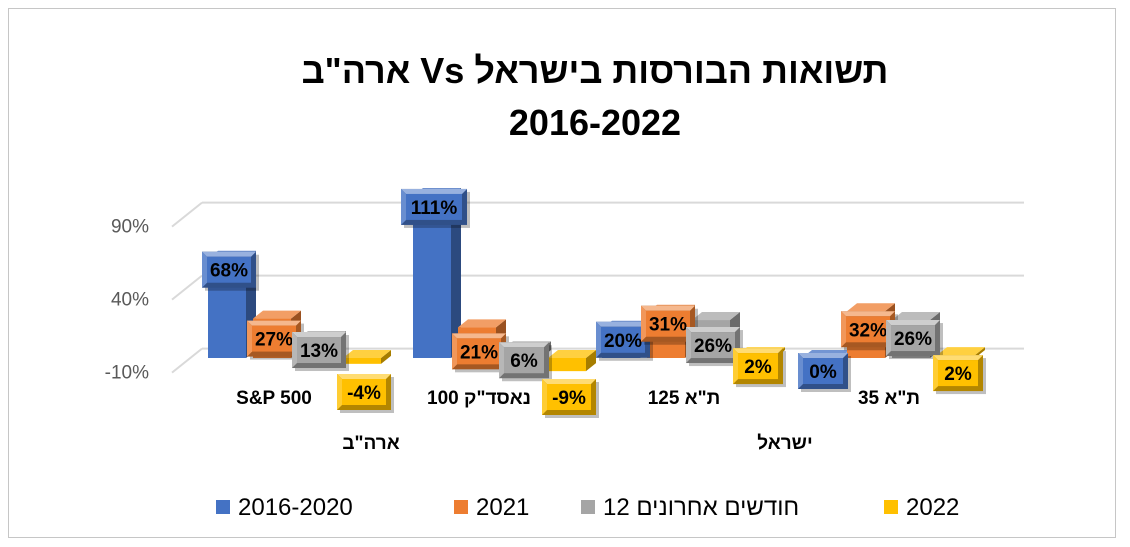 This screenshot has height=547, width=1130. What do you see at coordinates (295, 507) in the screenshot?
I see `legend-label: 2016-2020` at bounding box center [295, 507].